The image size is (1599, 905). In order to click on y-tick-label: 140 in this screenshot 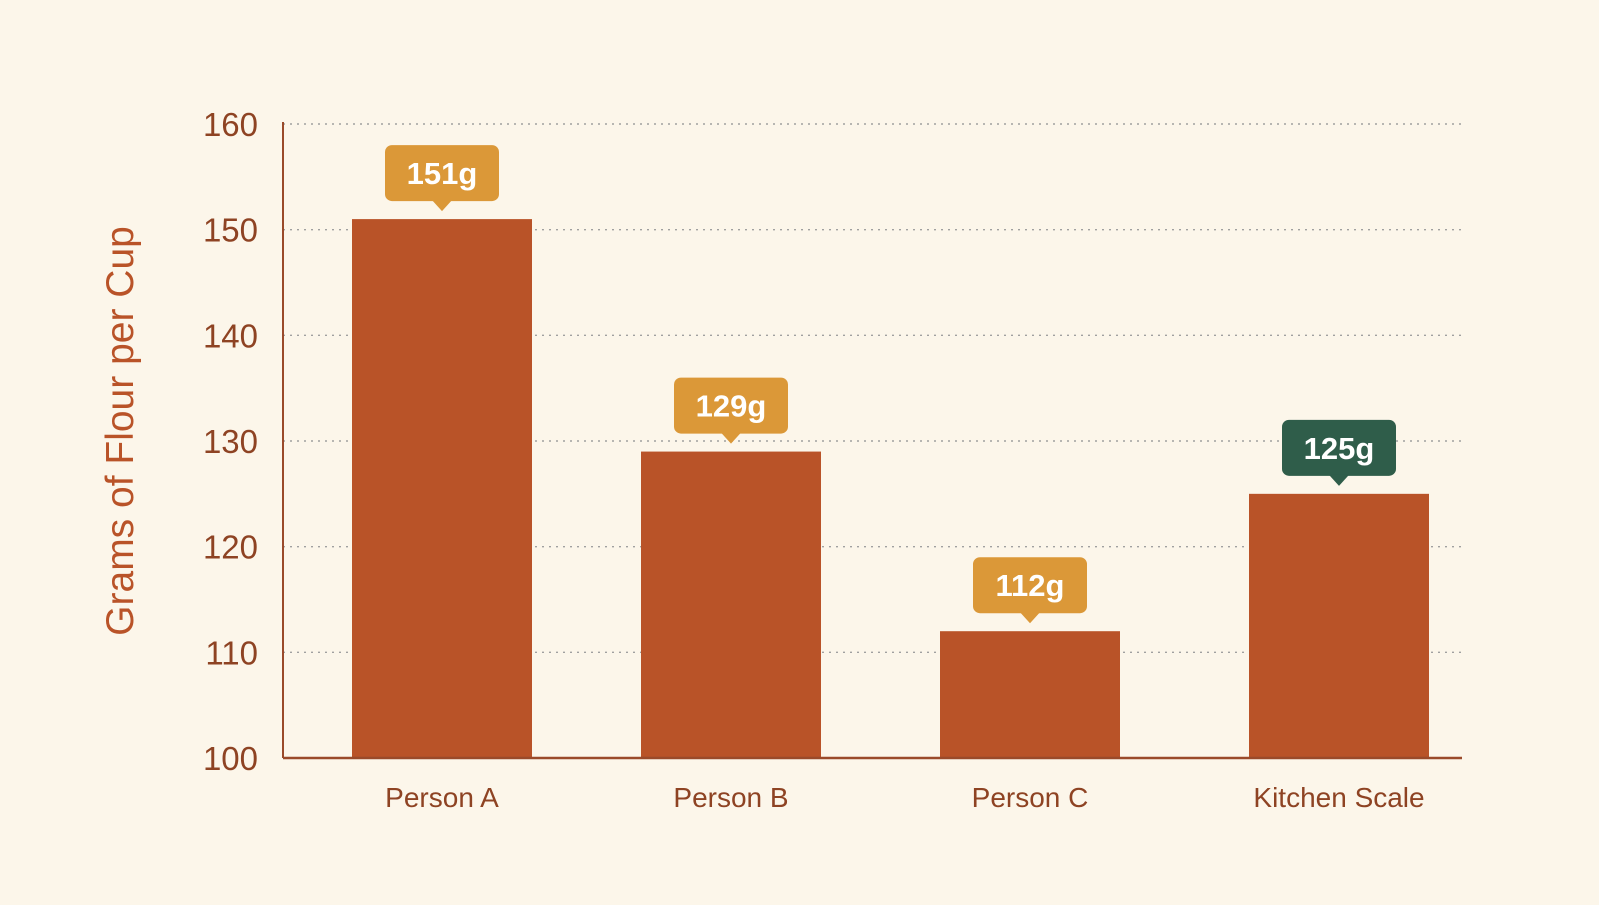, I will do `click(230, 335)`.